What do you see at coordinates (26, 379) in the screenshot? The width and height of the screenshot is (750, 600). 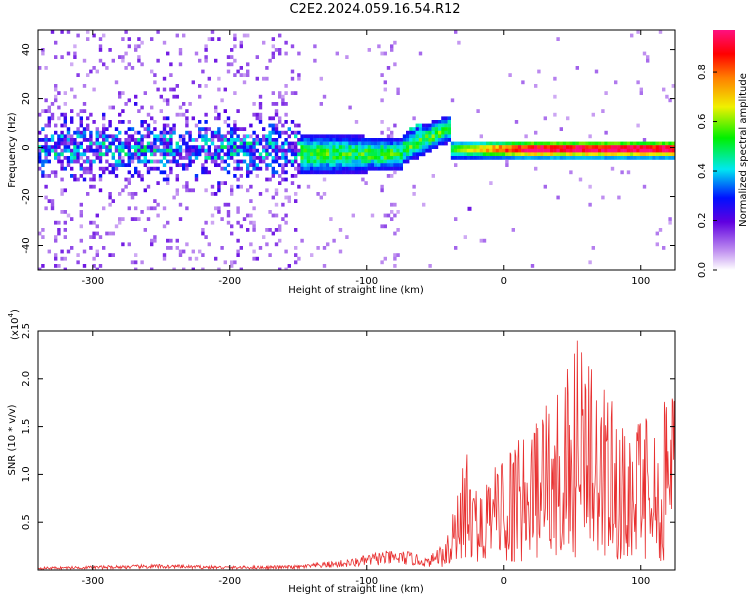 I see `y-tick-label: 2.0` at bounding box center [26, 379].